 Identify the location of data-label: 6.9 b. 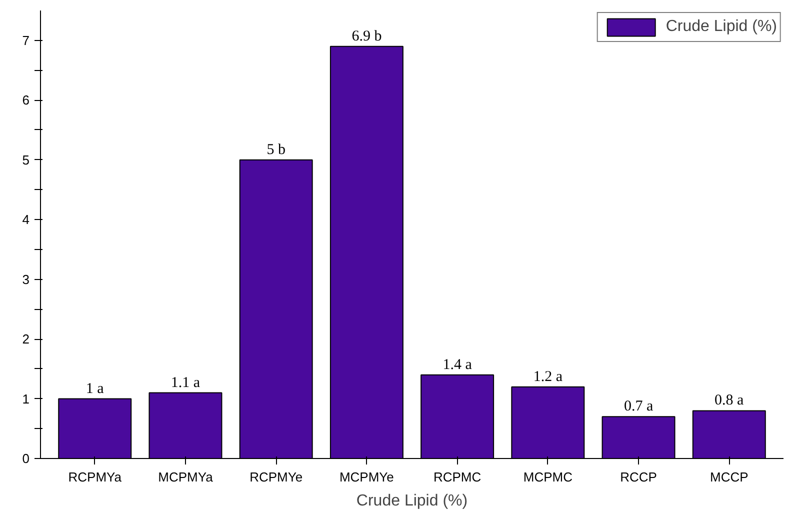
(367, 36).